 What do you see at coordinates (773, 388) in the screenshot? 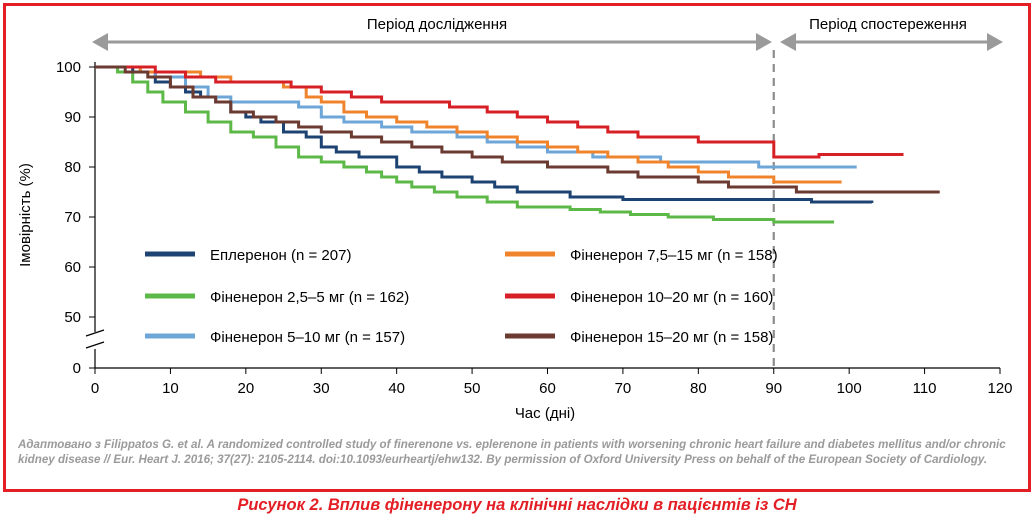
I see `x-tick-label: 90` at bounding box center [773, 388].